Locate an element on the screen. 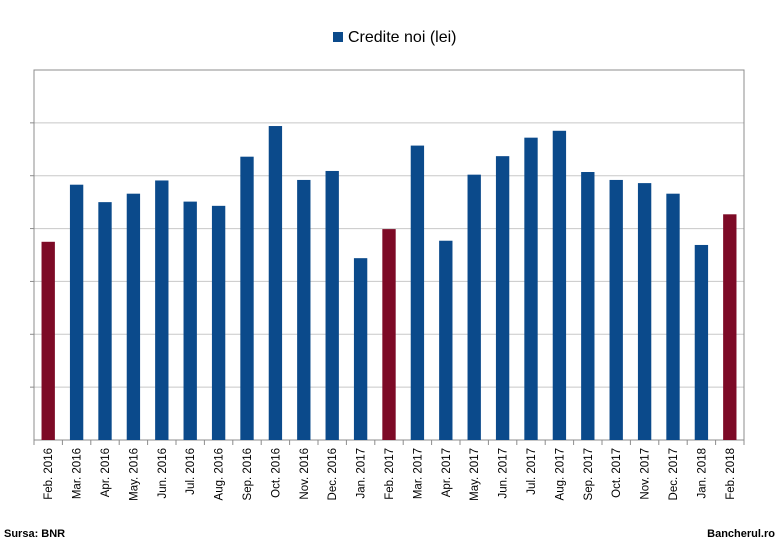 The image size is (783, 547). x-tick-label: Jan. 2018 is located at coordinates (702, 473).